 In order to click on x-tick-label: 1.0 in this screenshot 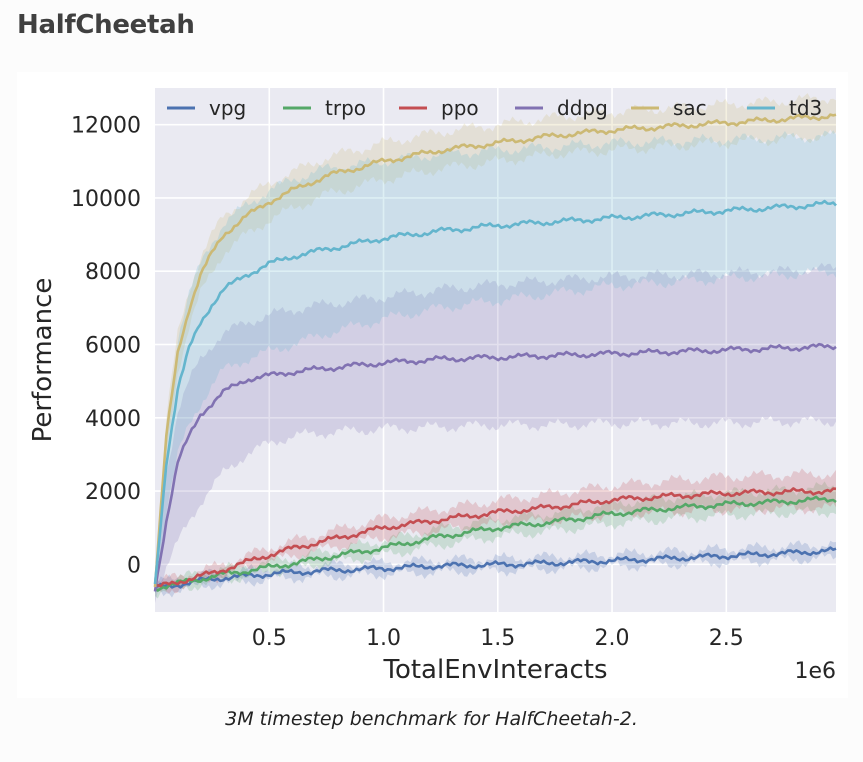, I will do `click(383, 638)`.